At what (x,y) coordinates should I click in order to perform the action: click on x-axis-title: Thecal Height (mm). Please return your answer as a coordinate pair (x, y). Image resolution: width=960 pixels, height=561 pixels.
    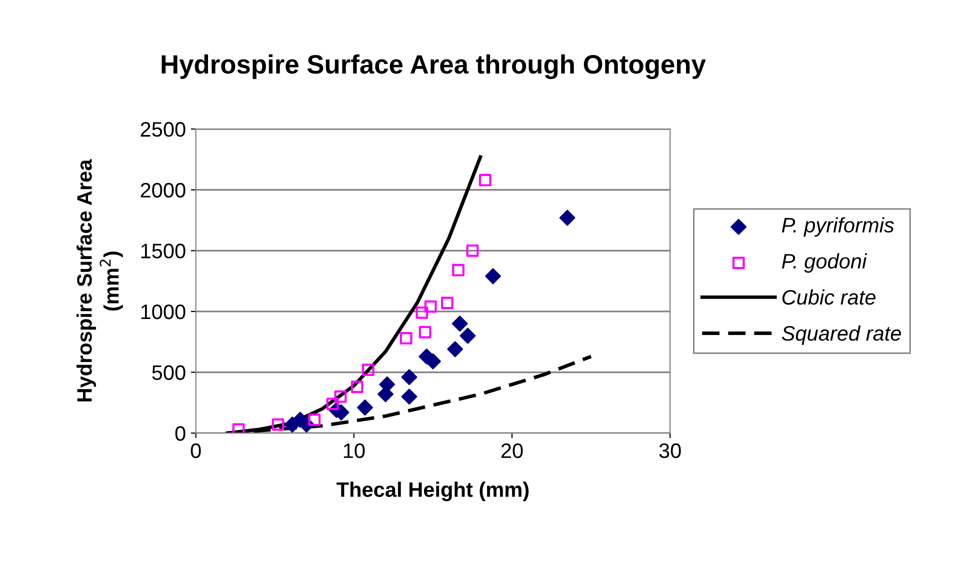
    Looking at the image, I should click on (432, 492).